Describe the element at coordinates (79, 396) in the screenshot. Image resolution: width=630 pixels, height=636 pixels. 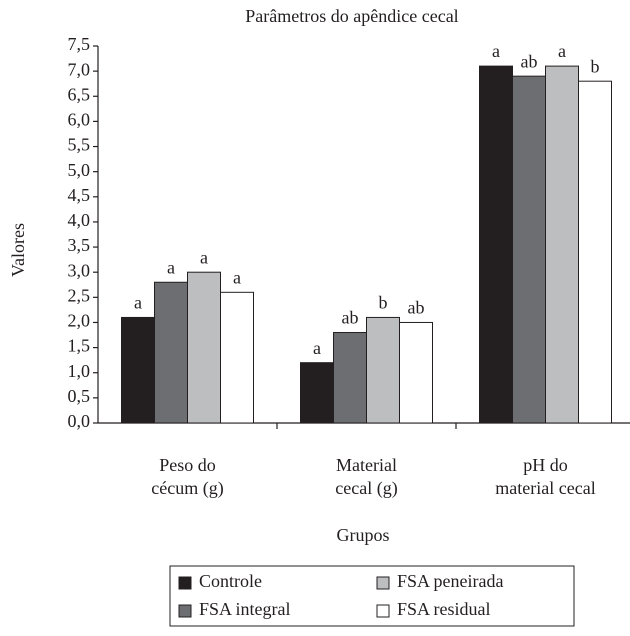
I see `y-tick-label: 0,5` at that location.